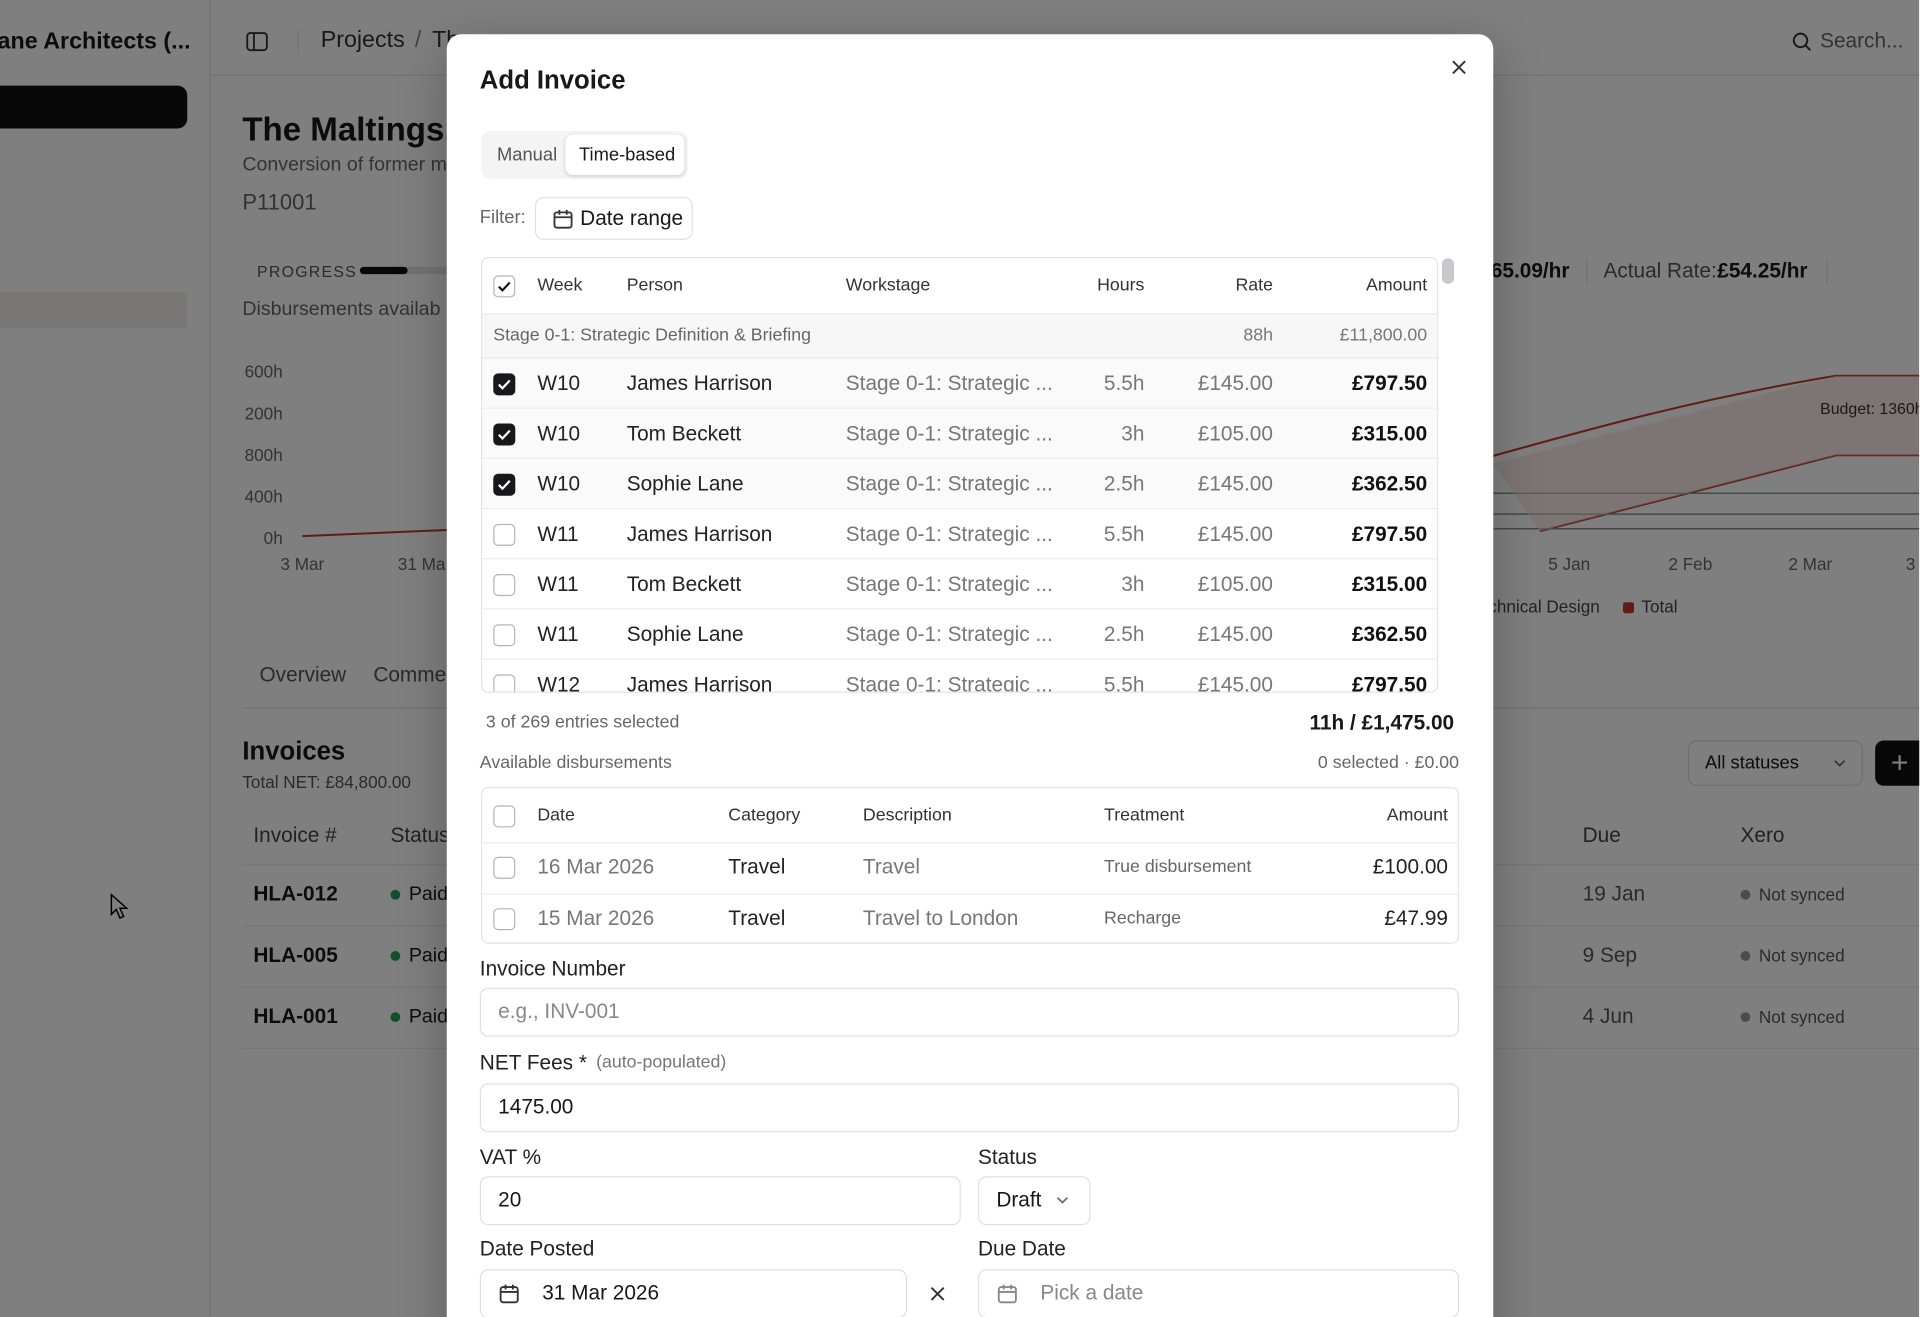  Describe the element at coordinates (654, 285) in the screenshot. I see `column-header: Person` at that location.